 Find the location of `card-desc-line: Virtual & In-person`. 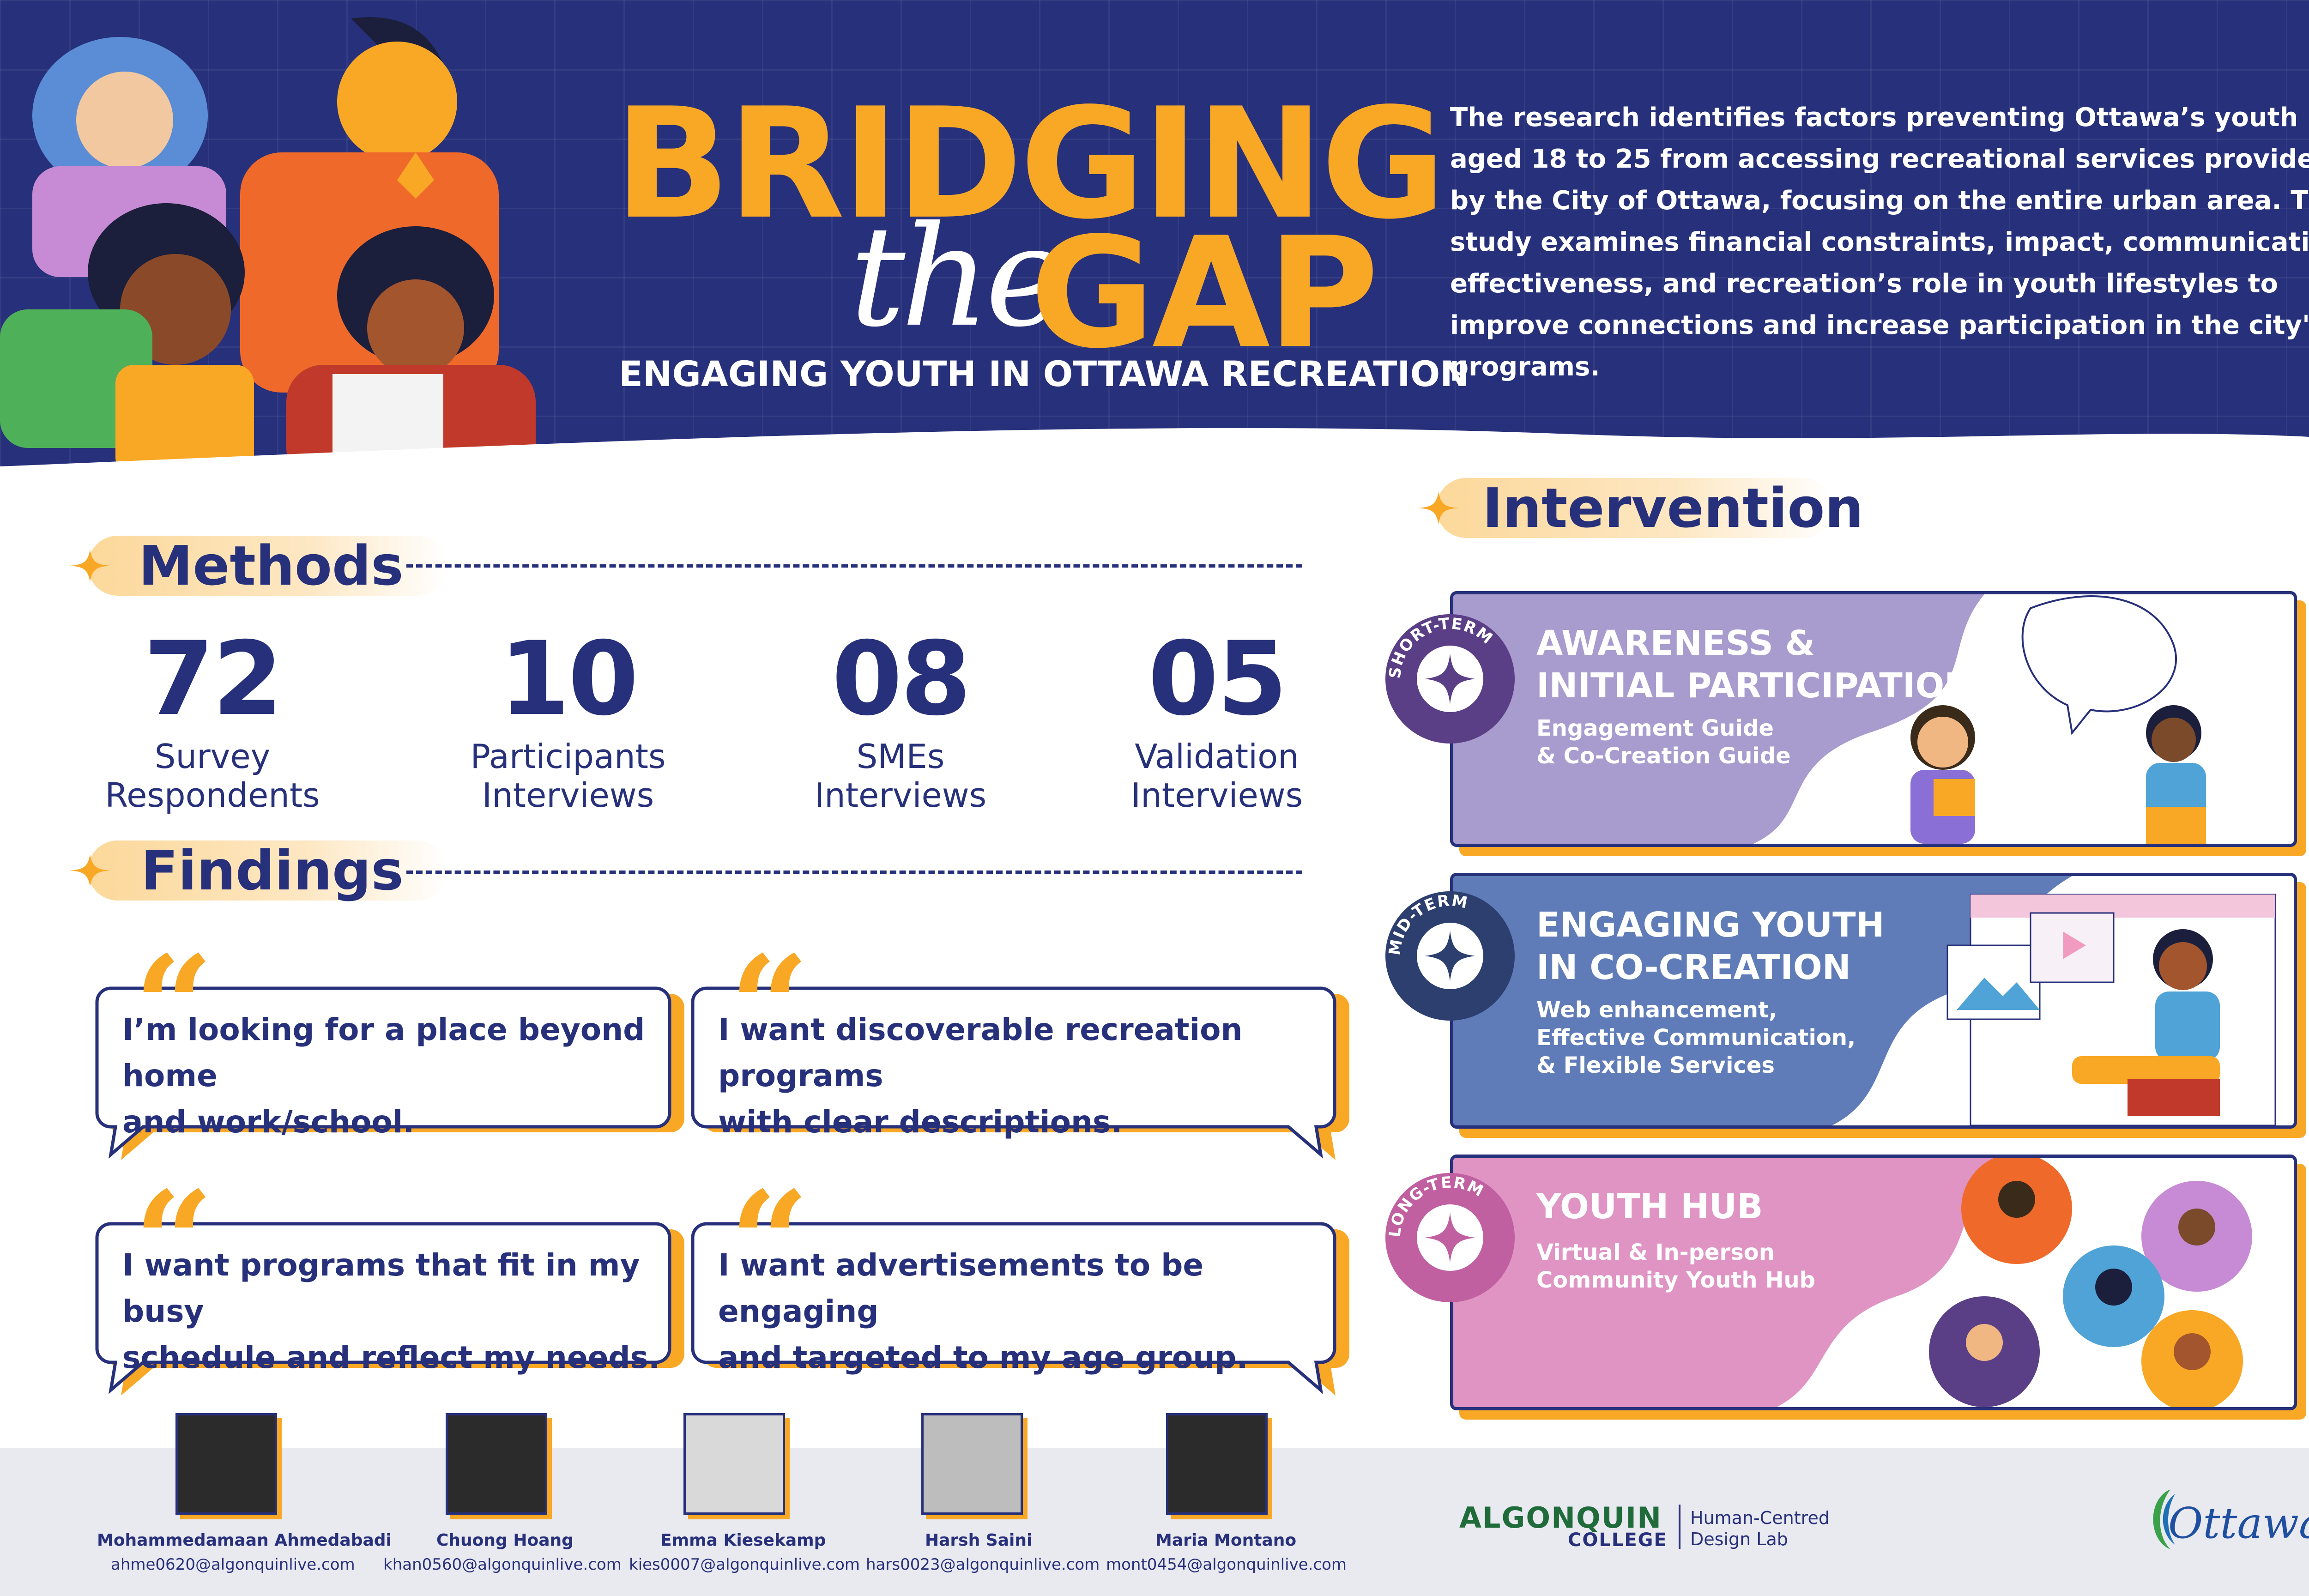

card-desc-line: Virtual & In-person is located at coordinates (1656, 1252).